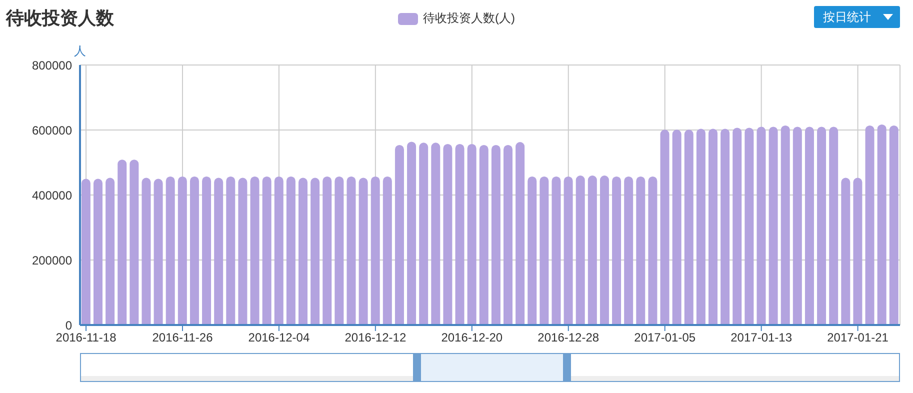 This screenshot has height=393, width=913. Describe the element at coordinates (665, 337) in the screenshot. I see `x-tick-label: 2017-01-05` at that location.